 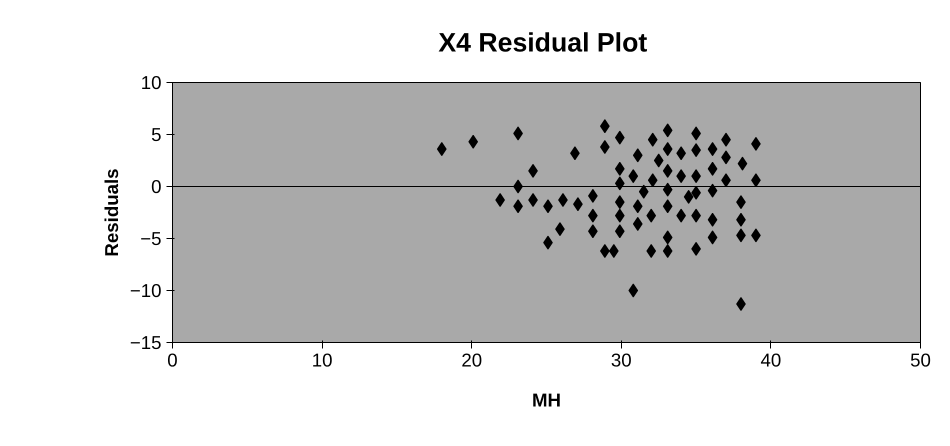 What do you see at coordinates (621, 360) in the screenshot?
I see `x-tick-label: 30` at bounding box center [621, 360].